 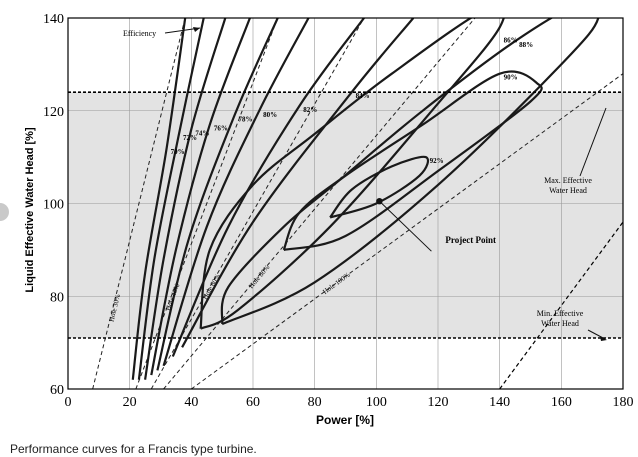 What do you see at coordinates (4, 212) in the screenshot?
I see `carousel-nav-dot` at bounding box center [4, 212].